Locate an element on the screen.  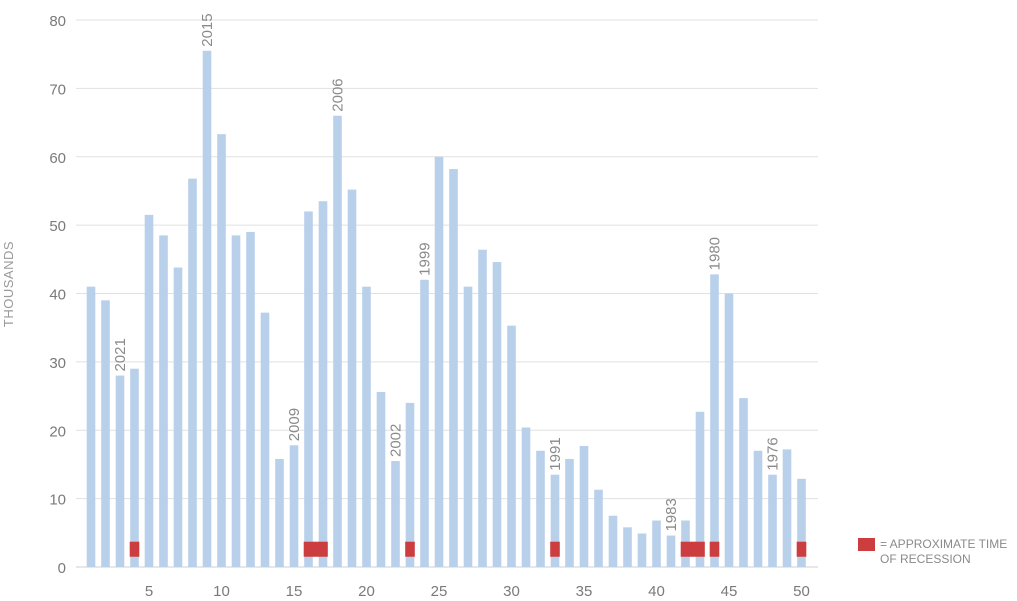
annotation-label: 1976 is located at coordinates (773, 453).